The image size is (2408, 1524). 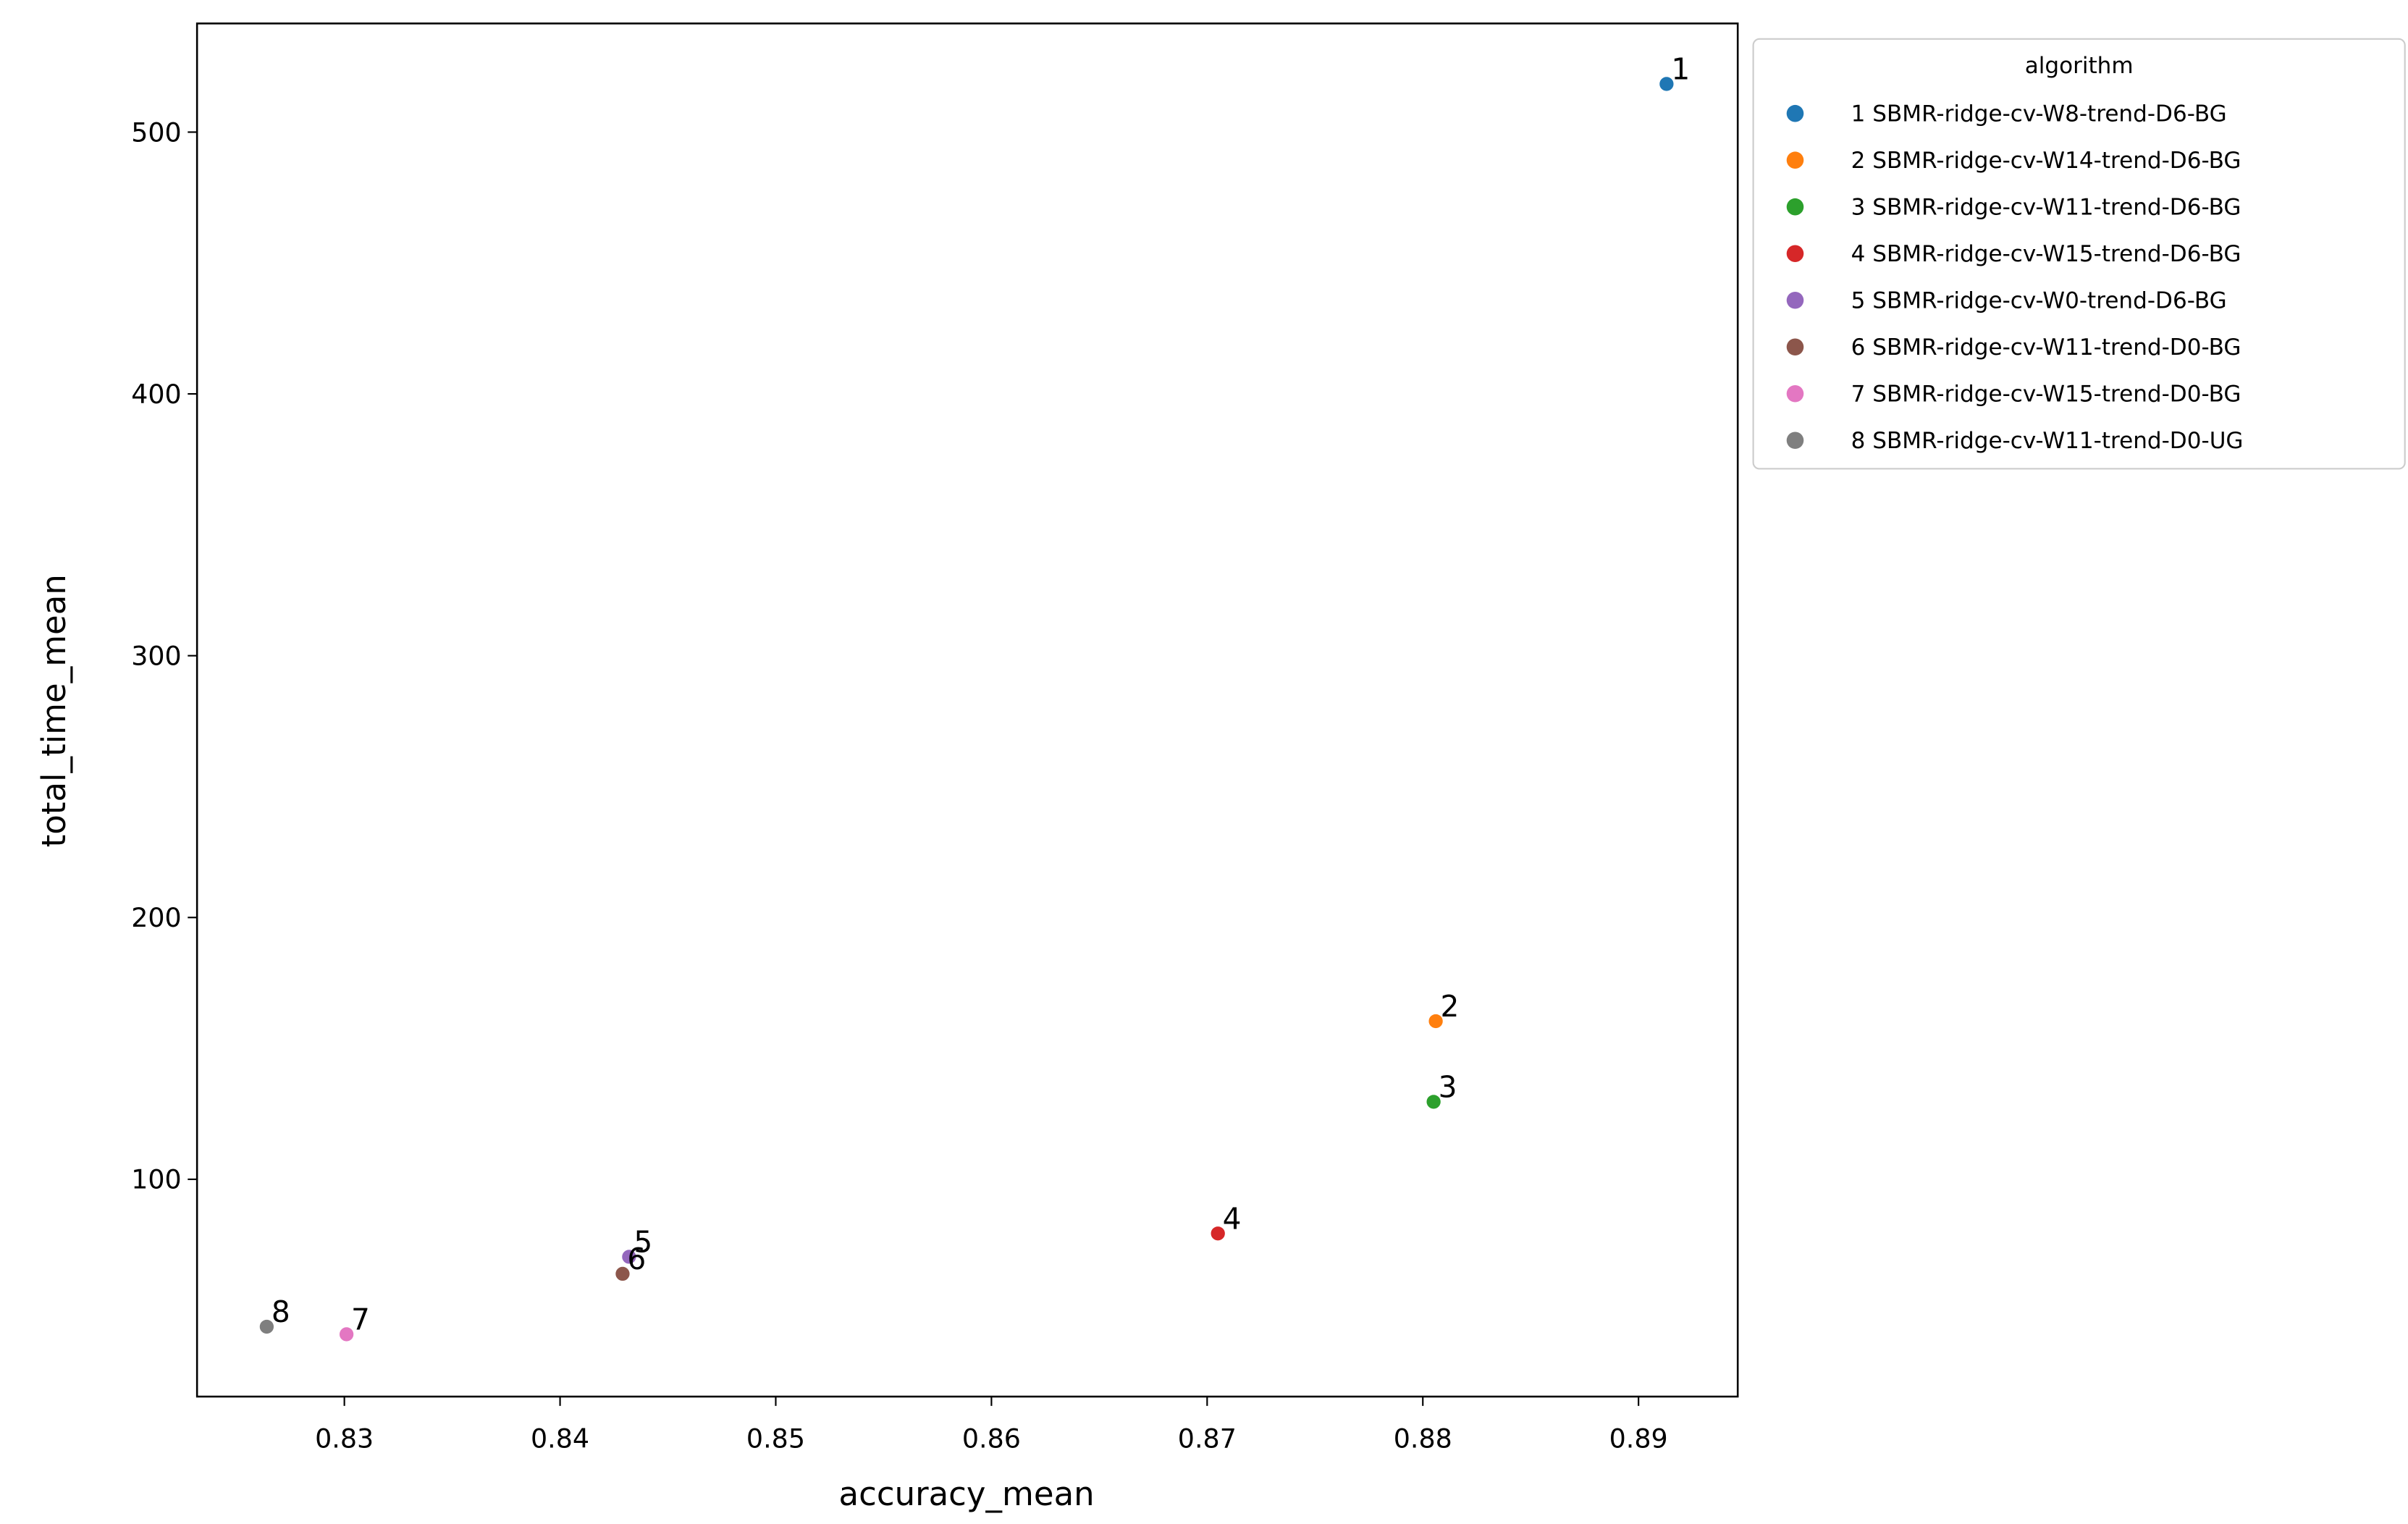 I want to click on legend-label: 1 SBMR-ridge-cv-W8-trend-D6-BG, so click(x=2039, y=114).